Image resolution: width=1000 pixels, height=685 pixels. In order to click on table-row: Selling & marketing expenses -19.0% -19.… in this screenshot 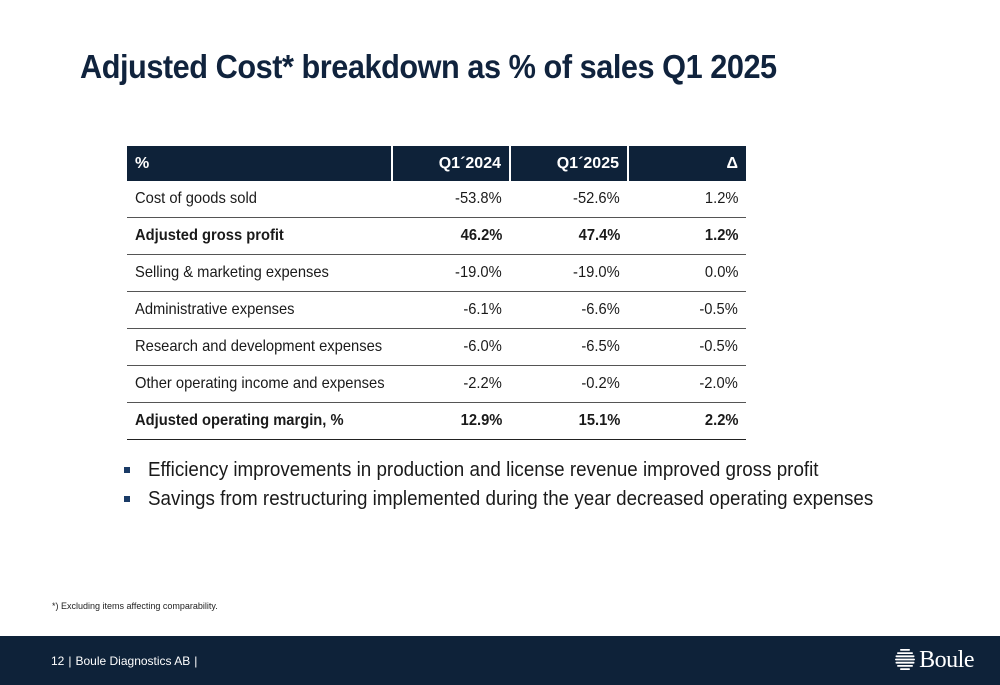, I will do `click(436, 273)`.